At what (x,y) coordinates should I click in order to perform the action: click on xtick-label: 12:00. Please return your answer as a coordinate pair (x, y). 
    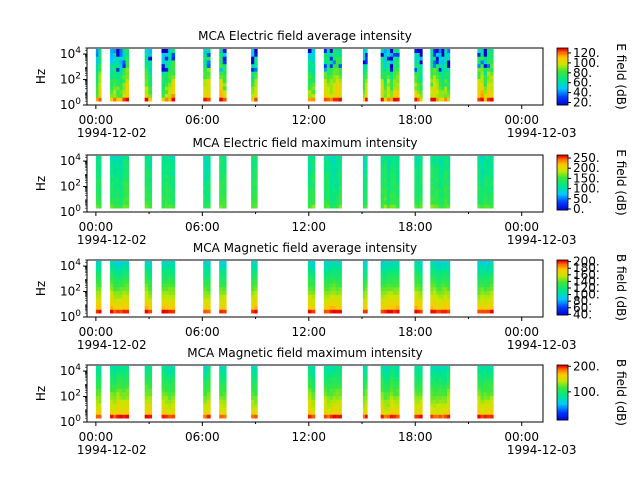
    Looking at the image, I should click on (308, 332).